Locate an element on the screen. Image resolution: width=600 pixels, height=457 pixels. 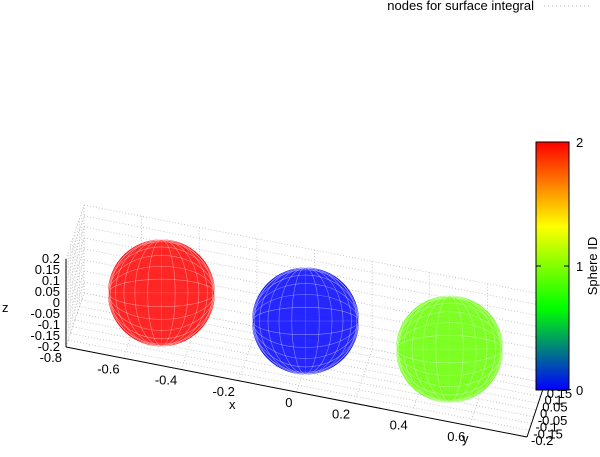
z-tick-label: -0.2 is located at coordinates (49, 346).